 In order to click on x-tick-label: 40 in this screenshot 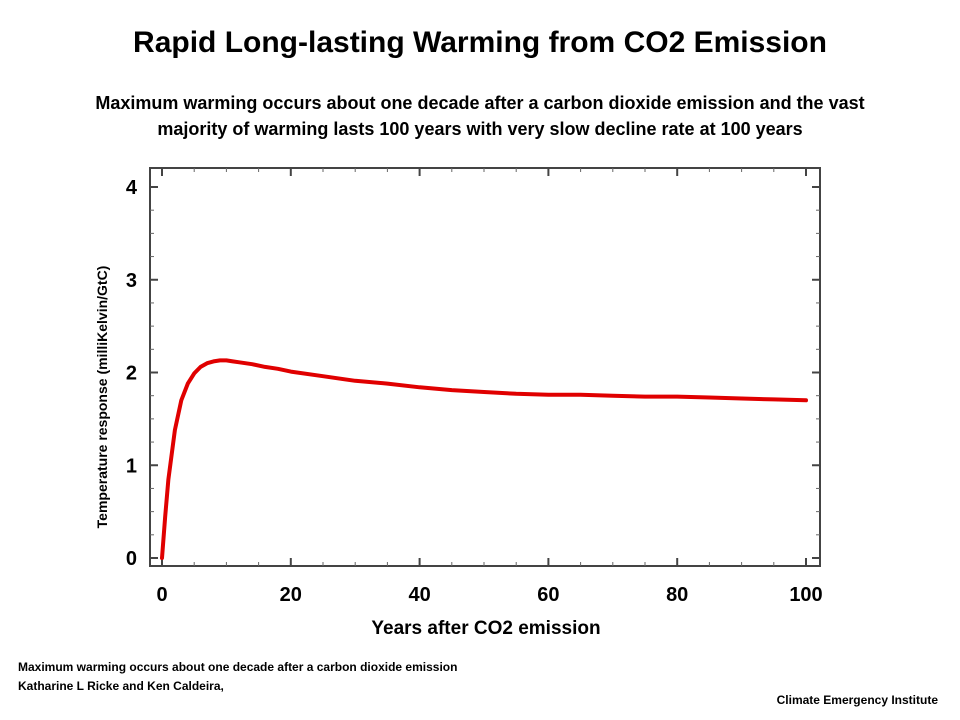, I will do `click(419, 595)`.